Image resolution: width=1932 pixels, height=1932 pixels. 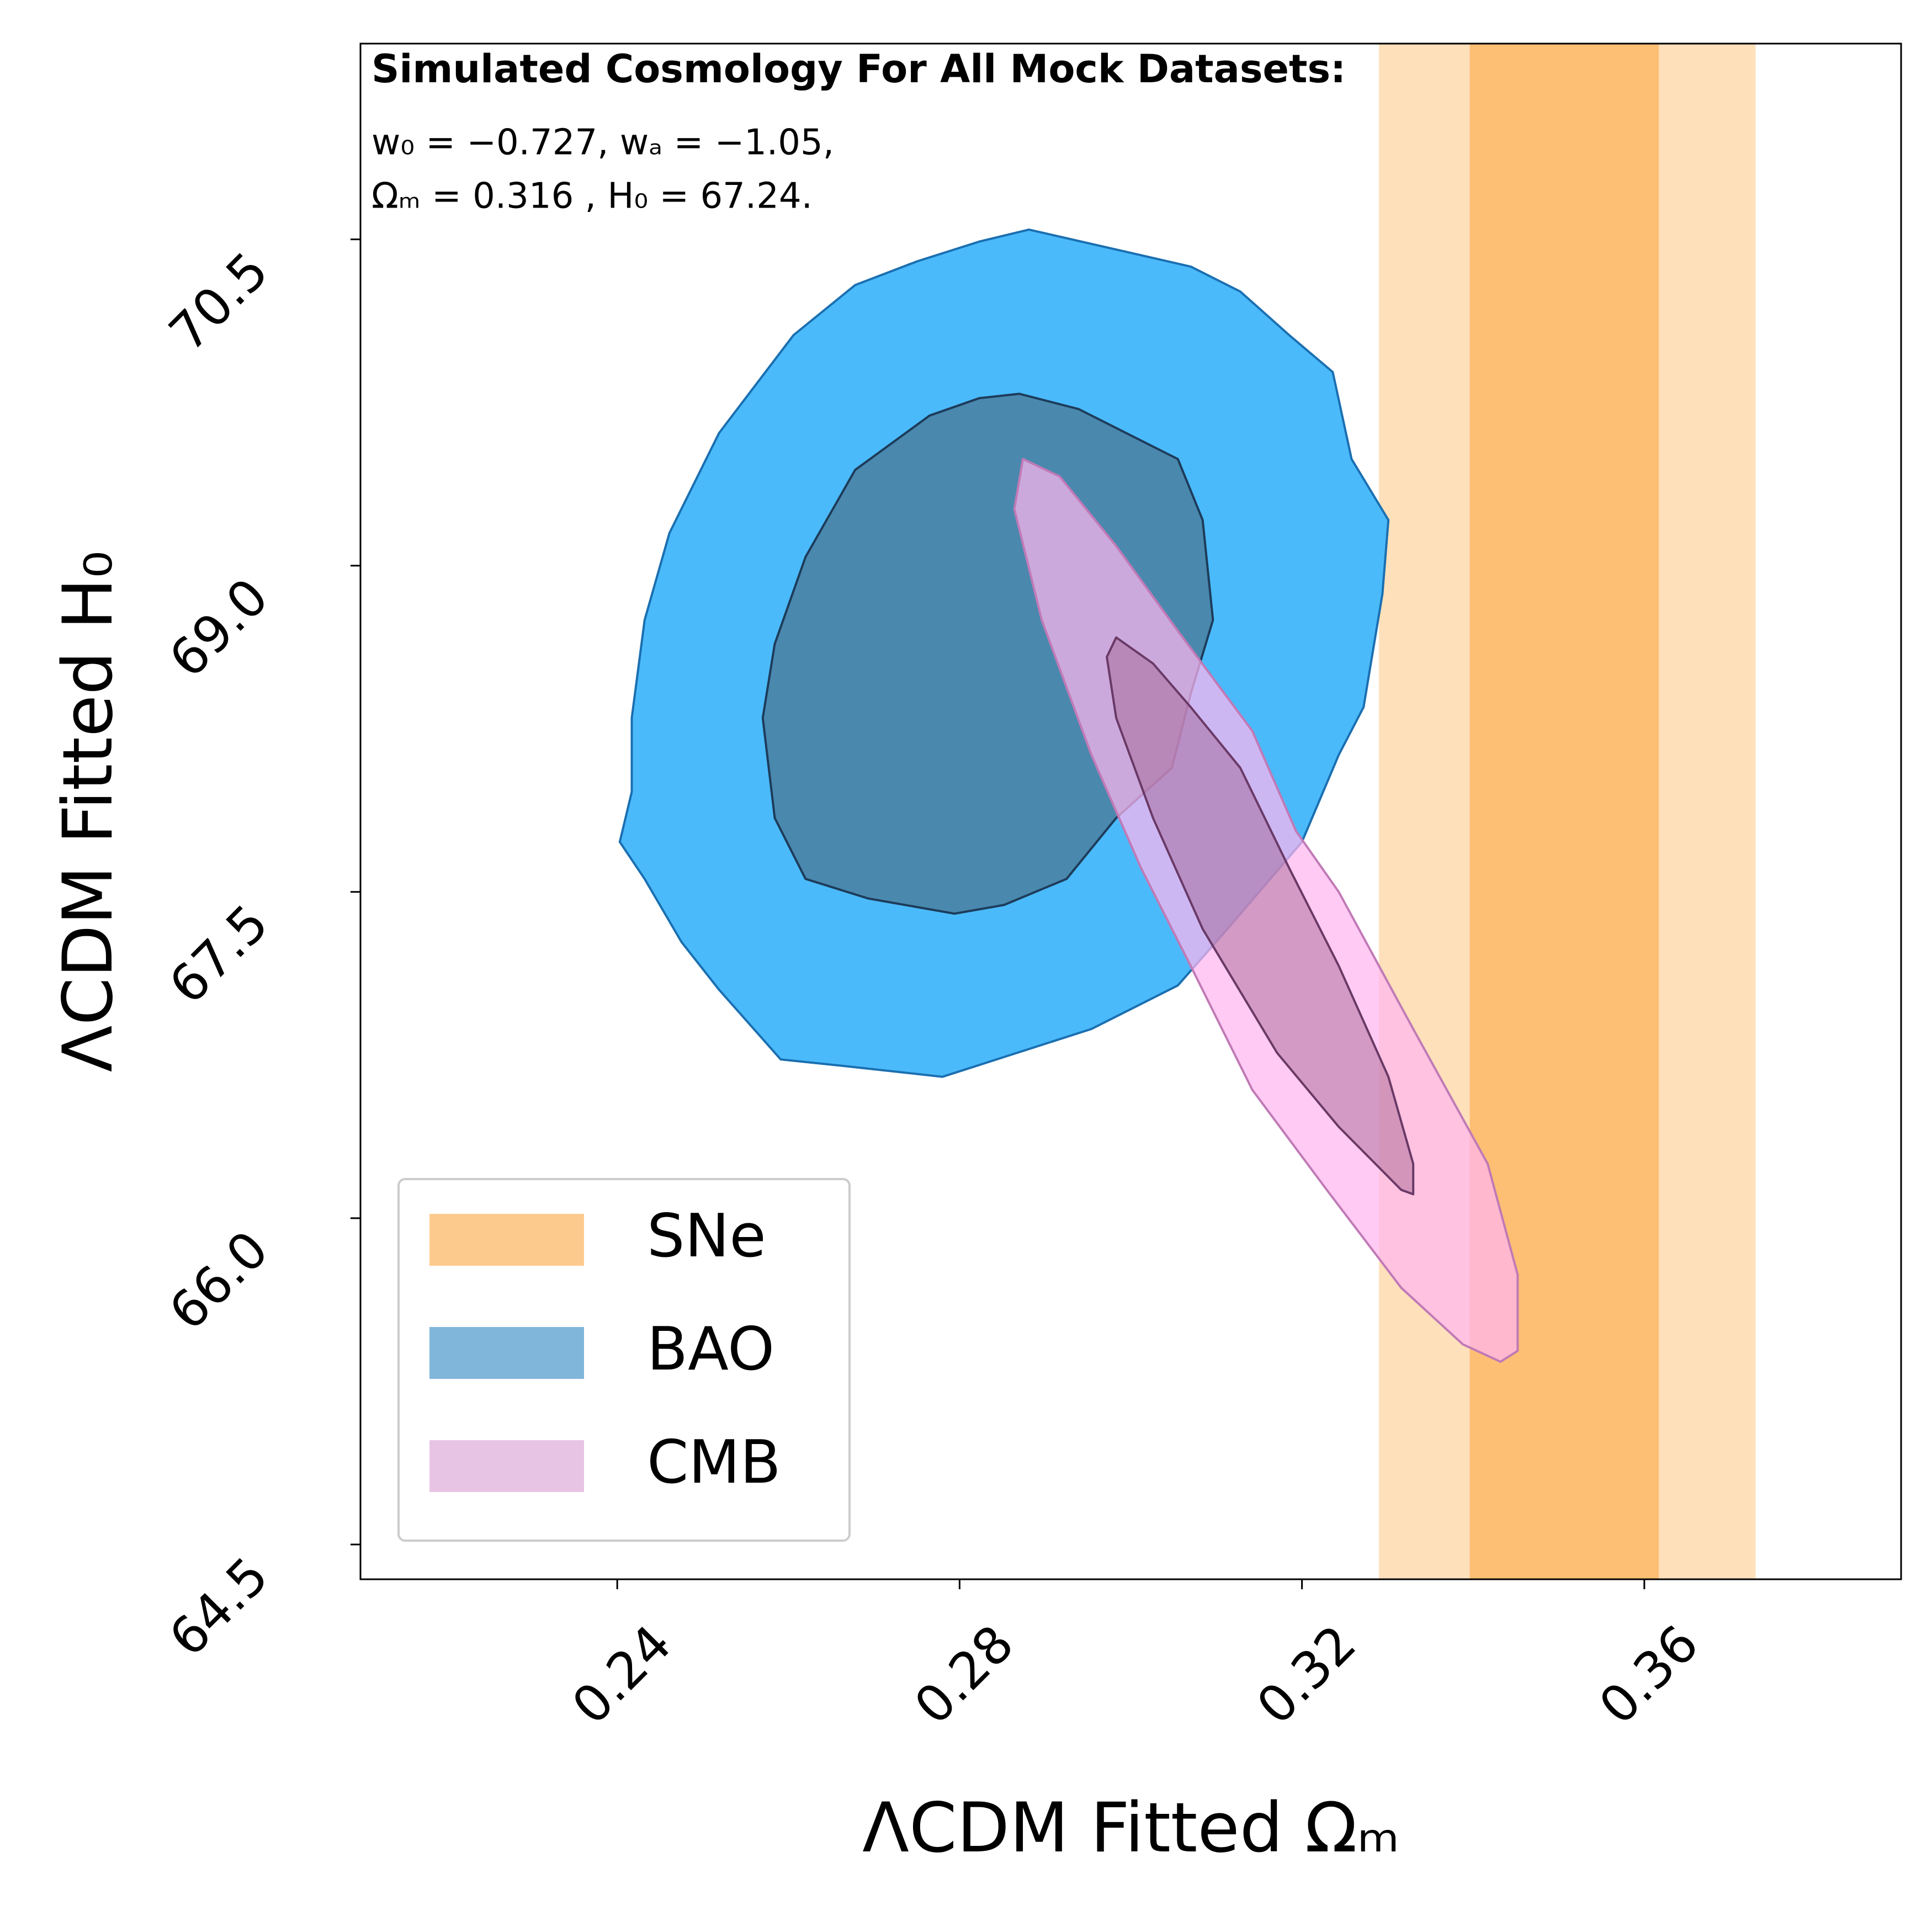 What do you see at coordinates (1131, 1828) in the screenshot?
I see `x-axis-label: ΛCDM Fitted Ωₘ` at bounding box center [1131, 1828].